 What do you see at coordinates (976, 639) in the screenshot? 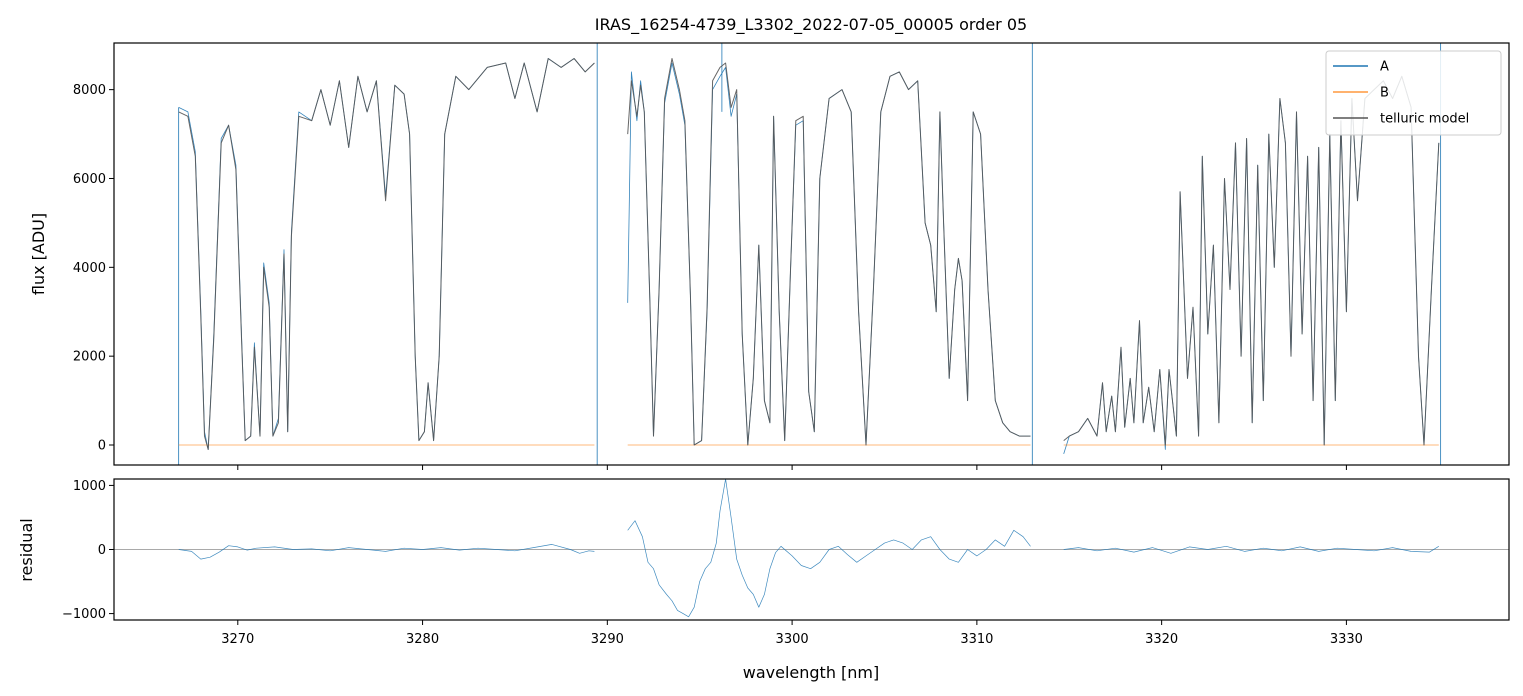
I see `x-tick-label: 3310` at bounding box center [976, 639].